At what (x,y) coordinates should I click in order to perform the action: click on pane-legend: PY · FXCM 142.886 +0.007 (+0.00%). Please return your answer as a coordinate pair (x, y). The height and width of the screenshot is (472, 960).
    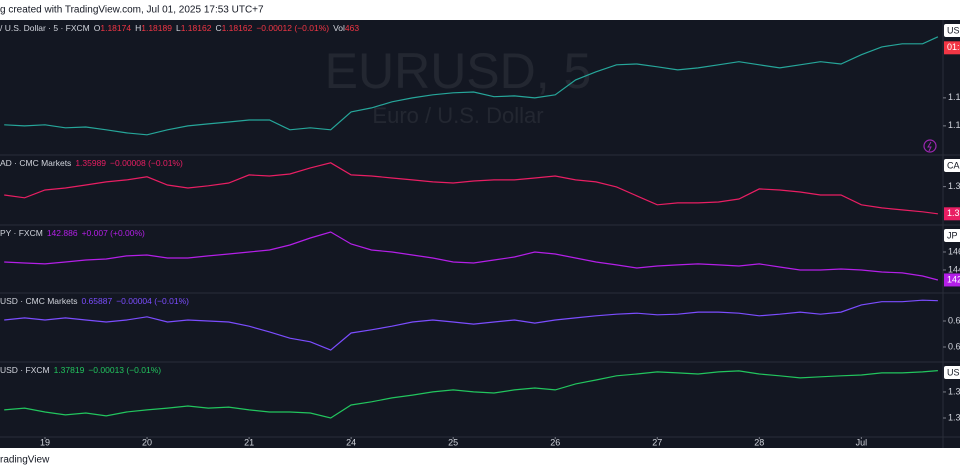
    Looking at the image, I should click on (72, 233).